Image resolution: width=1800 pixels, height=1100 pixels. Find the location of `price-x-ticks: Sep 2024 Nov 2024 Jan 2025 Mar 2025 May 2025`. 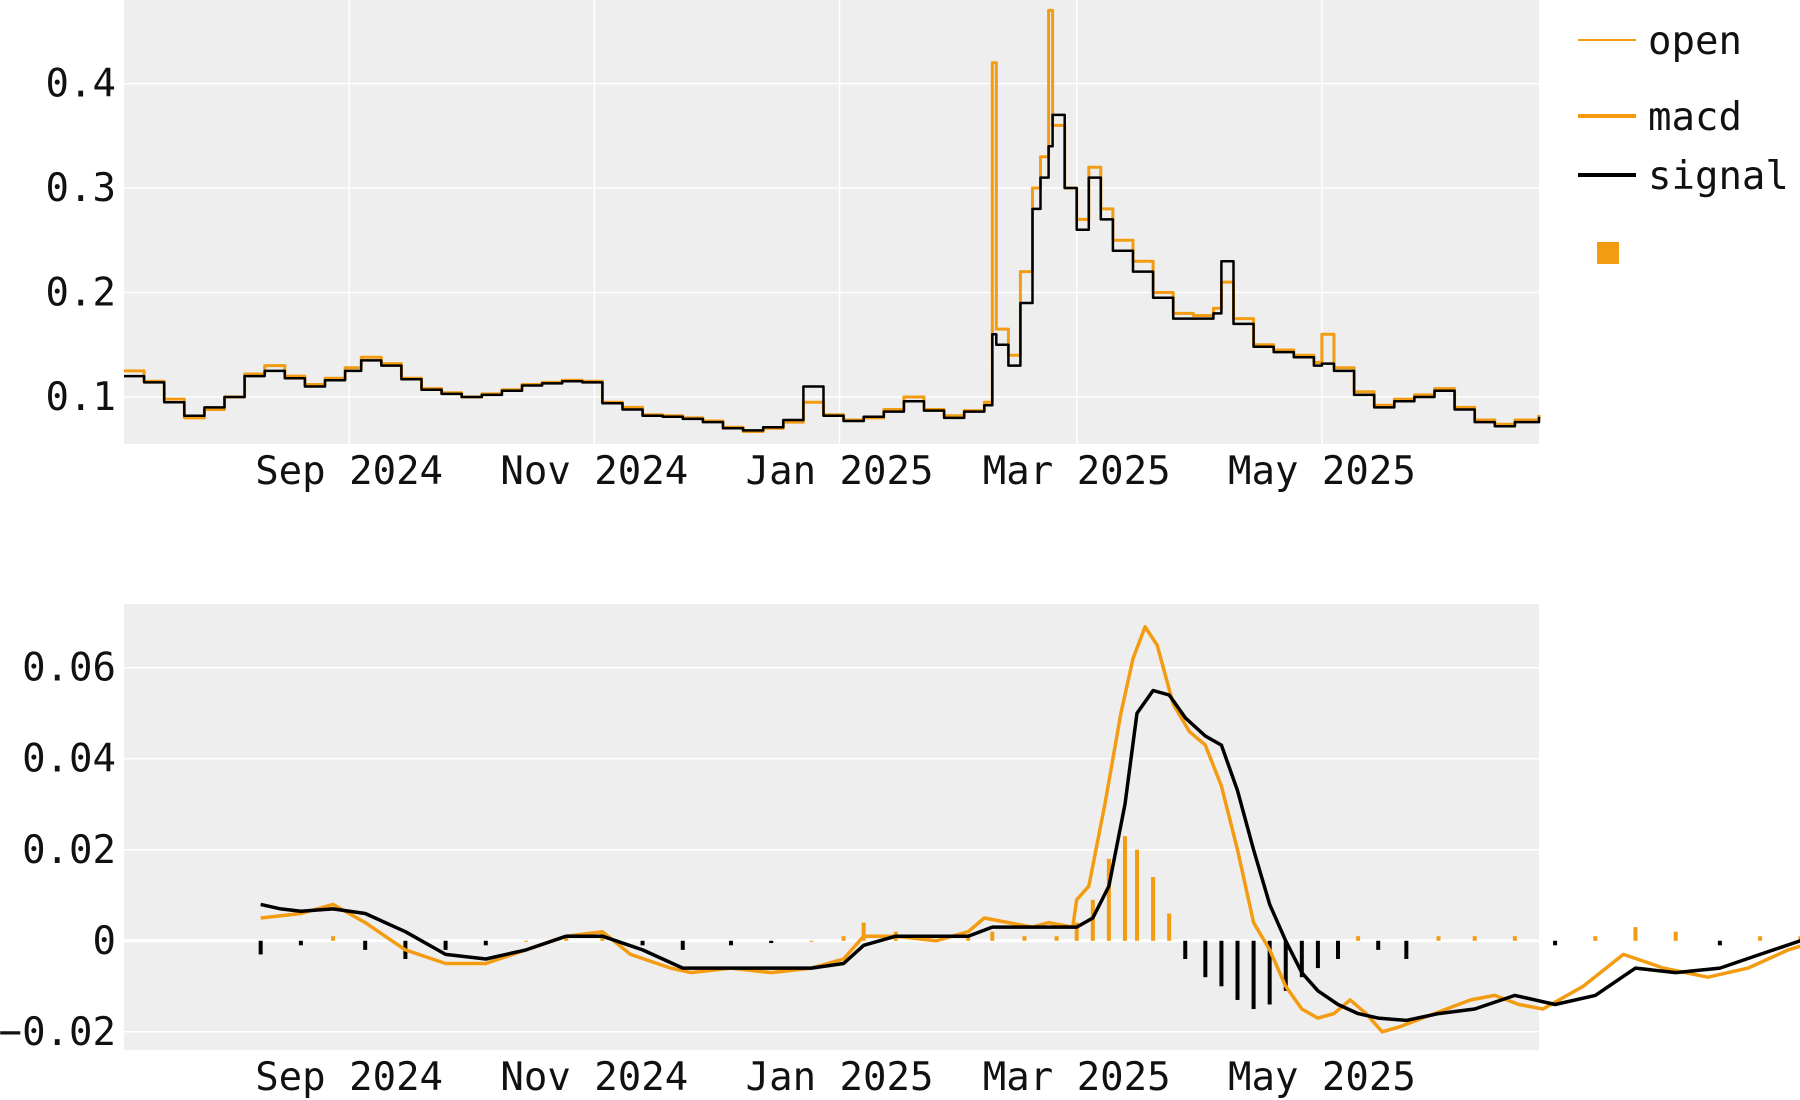

price-x-ticks: Sep 2024 Nov 2024 Jan 2025 Mar 2025 May 2025 is located at coordinates (835, 471).